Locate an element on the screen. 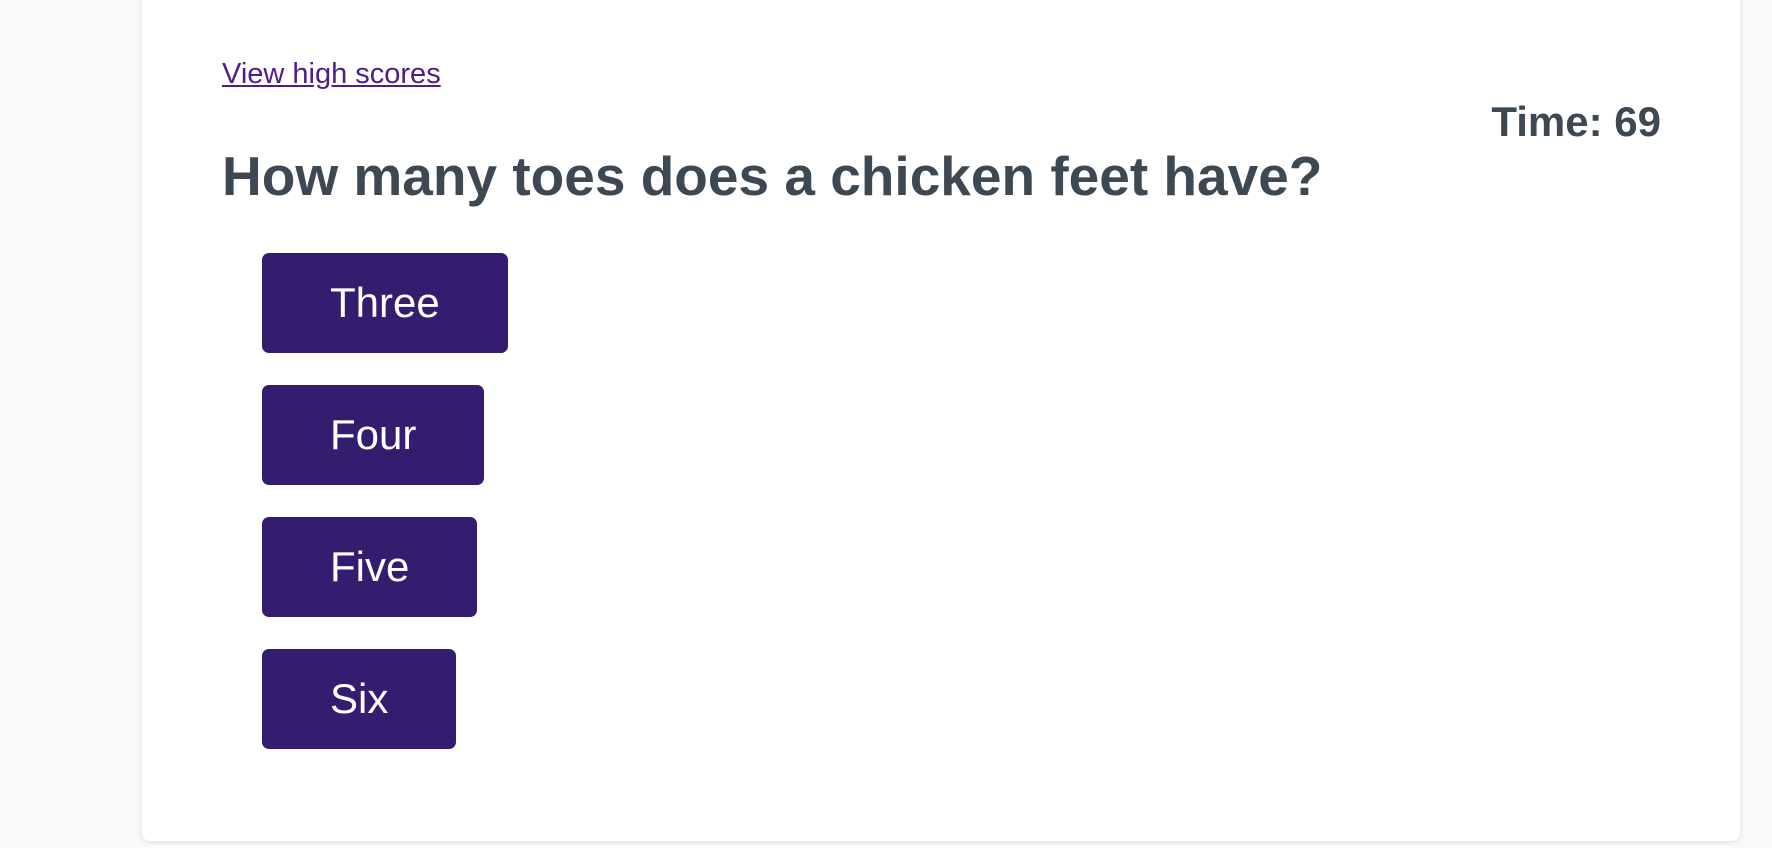 The height and width of the screenshot is (848, 1772). answer-button-three: Three is located at coordinates (385, 303).